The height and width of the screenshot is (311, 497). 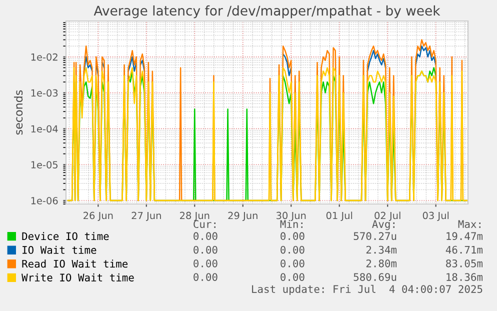 I want to click on y-axis-title: seconds, so click(x=18, y=112).